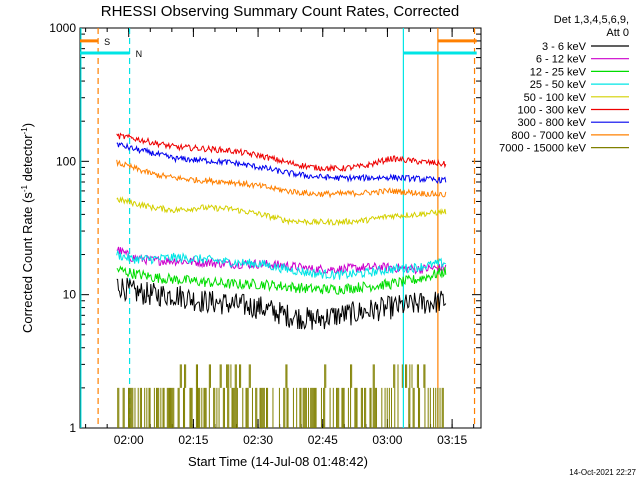  Describe the element at coordinates (617, 33) in the screenshot. I see `legend-header-line2: Att 0` at that location.